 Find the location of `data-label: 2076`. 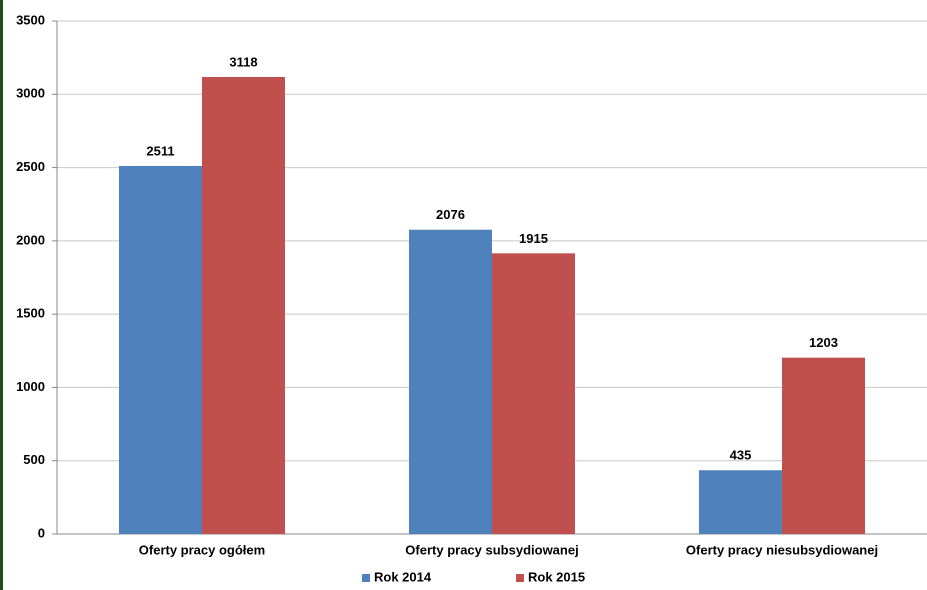

data-label: 2076 is located at coordinates (450, 214).